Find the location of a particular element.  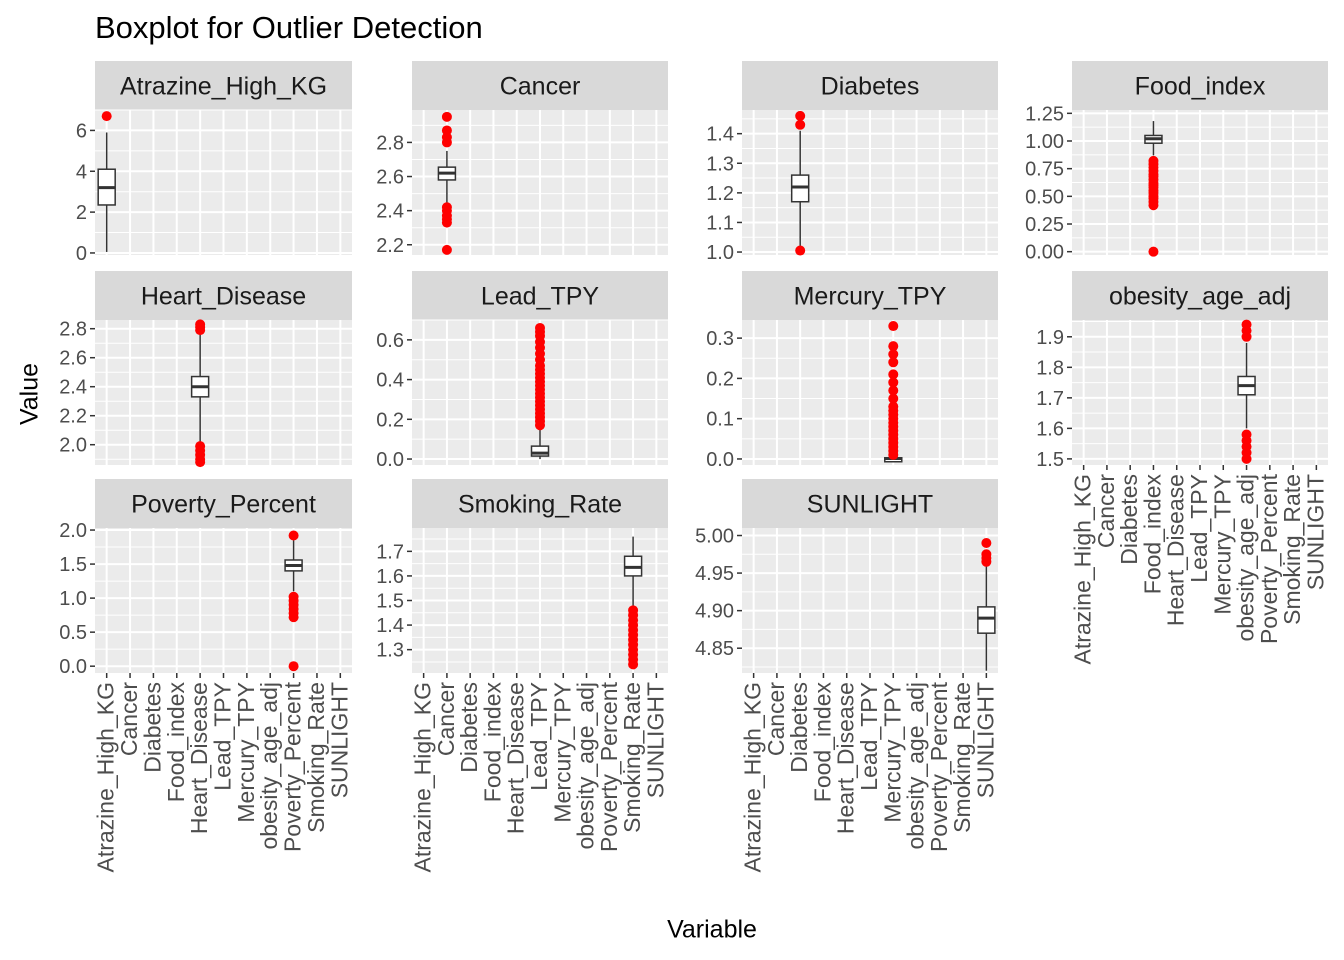

facet-strip-label: Atrazine_High_KG is located at coordinates (223, 87).